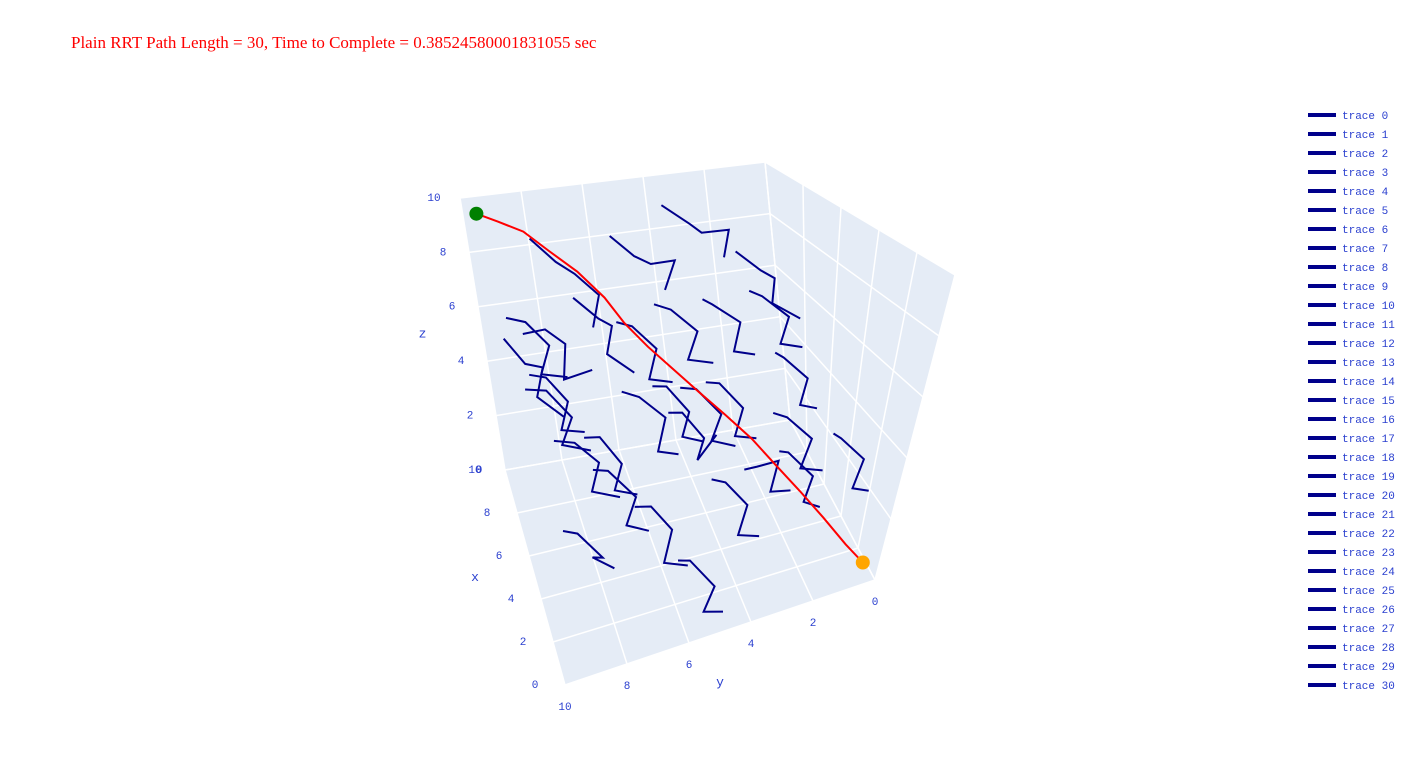 The image size is (1424, 772). Describe the element at coordinates (1365, 250) in the screenshot. I see `legend-label: trace 7` at that location.